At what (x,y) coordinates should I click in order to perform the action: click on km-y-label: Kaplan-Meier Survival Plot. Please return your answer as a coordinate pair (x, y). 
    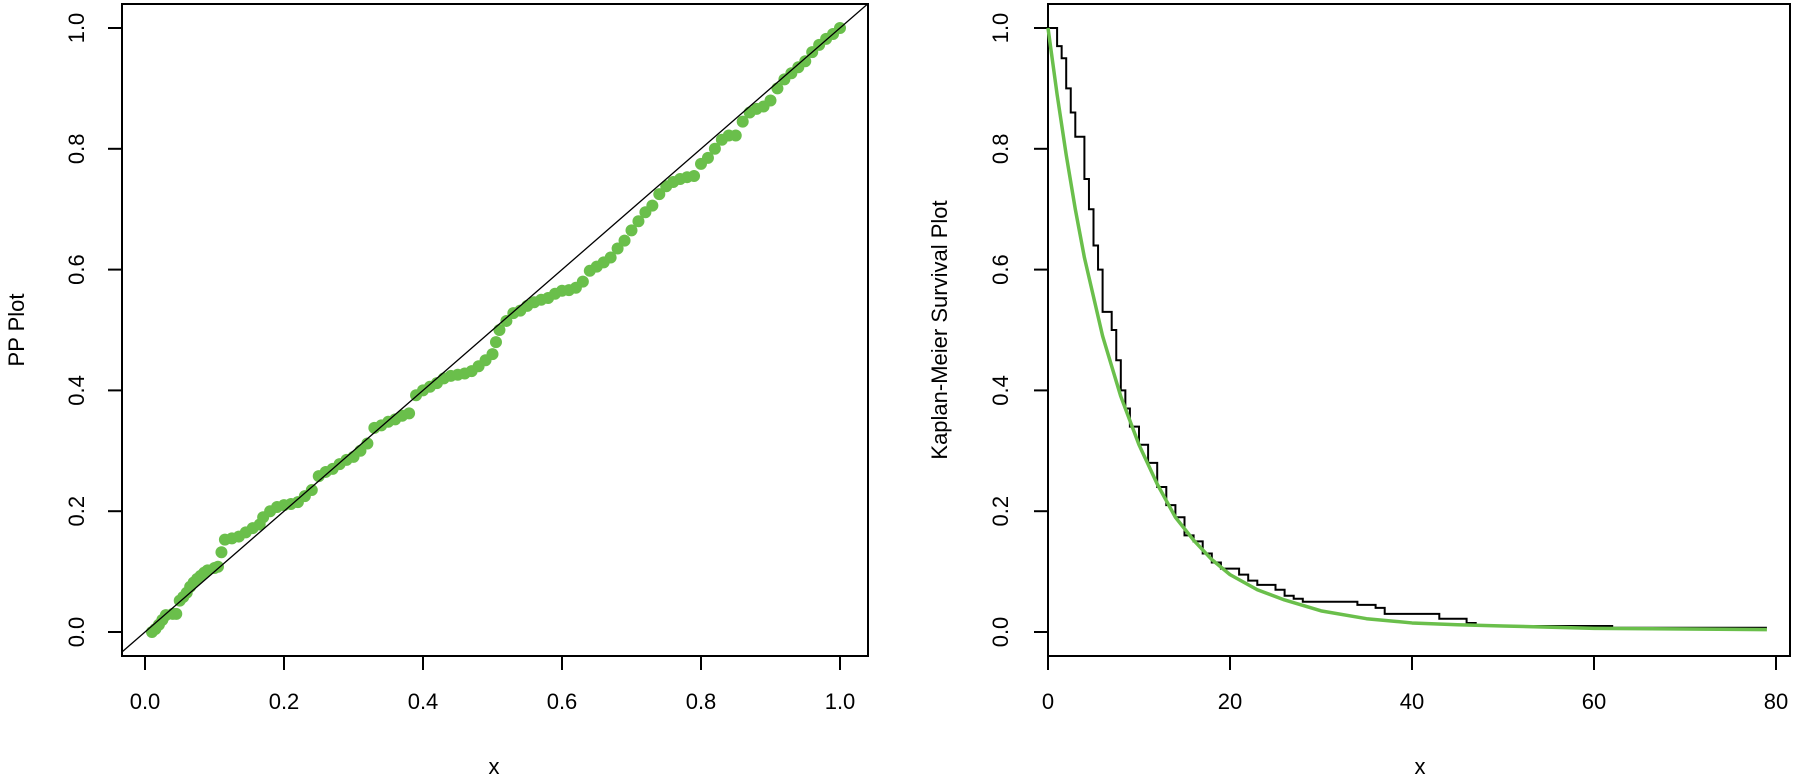
    Looking at the image, I should click on (939, 329).